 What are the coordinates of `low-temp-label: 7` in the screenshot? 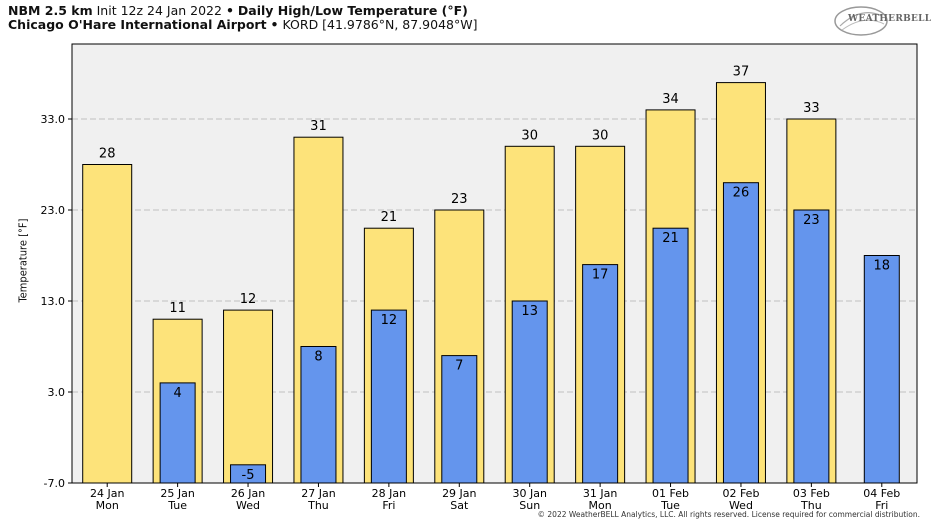 It's located at (459, 366).